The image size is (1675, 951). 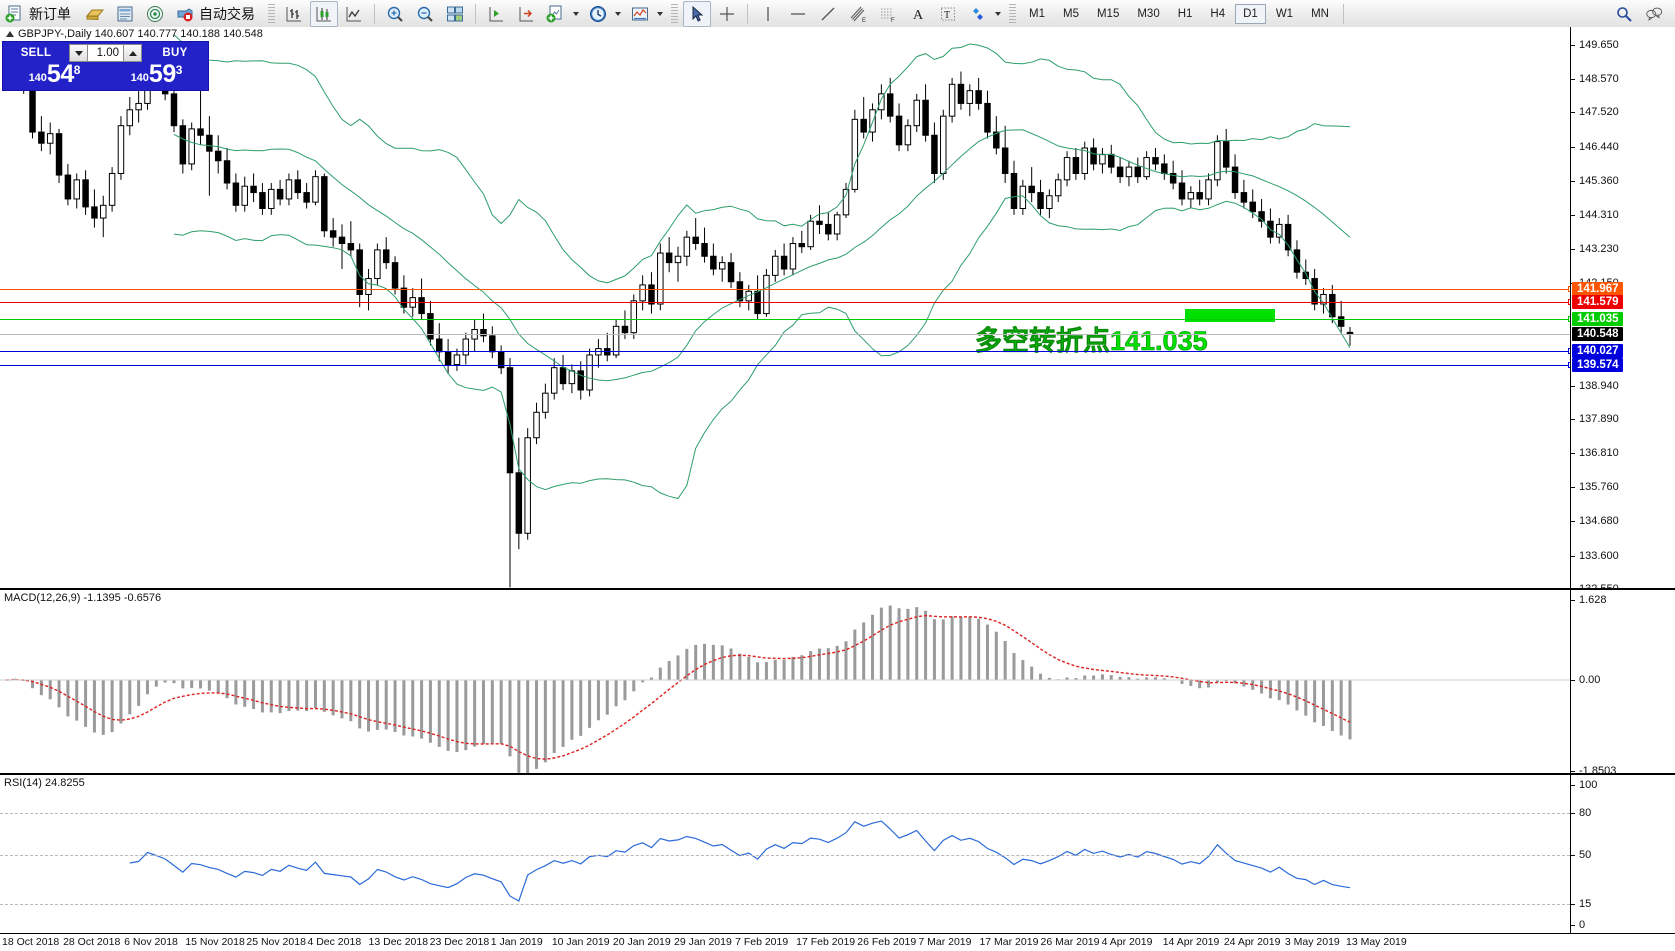 I want to click on price-level-line-support-upper, so click(x=785, y=350).